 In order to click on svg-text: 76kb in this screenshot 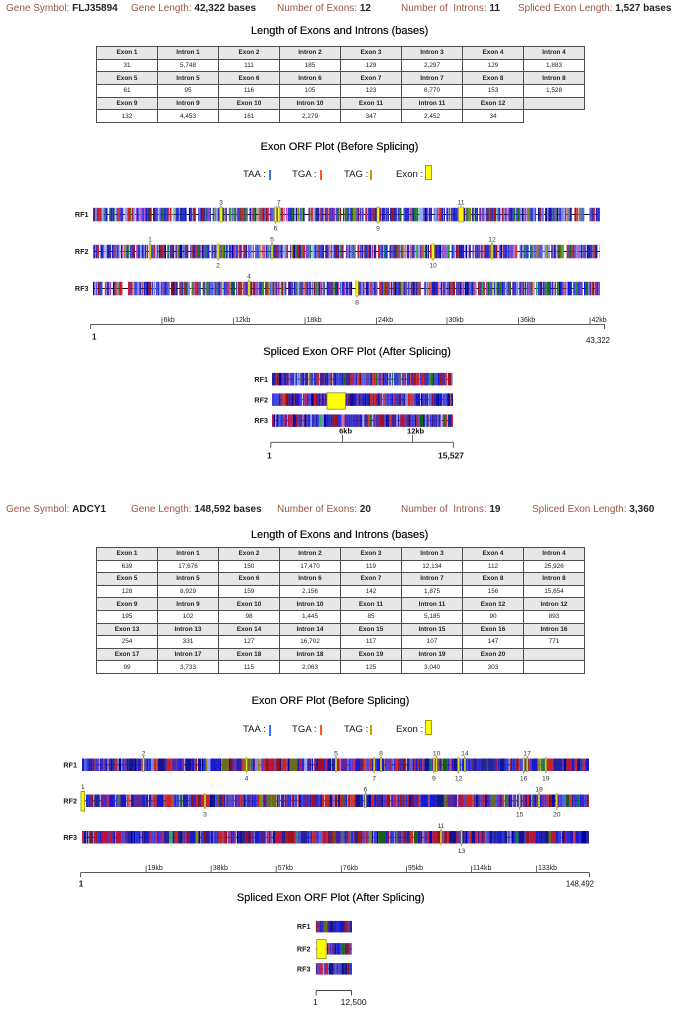, I will do `click(350, 868)`.